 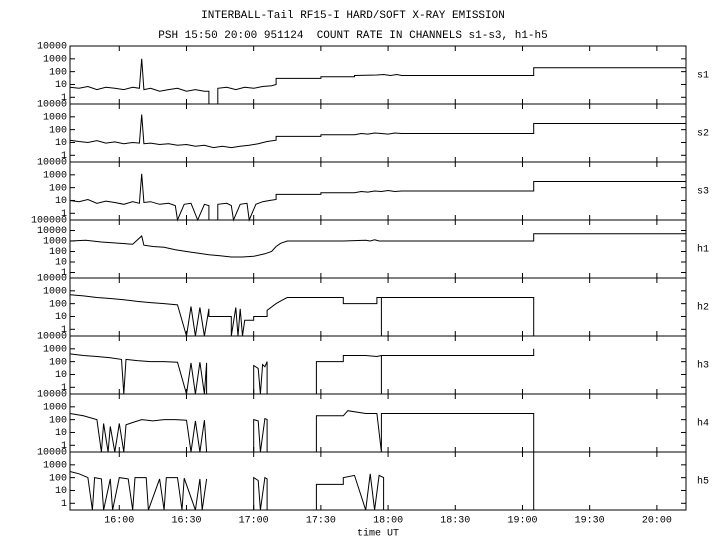 What do you see at coordinates (703, 308) in the screenshot?
I see `panel-label: h2` at bounding box center [703, 308].